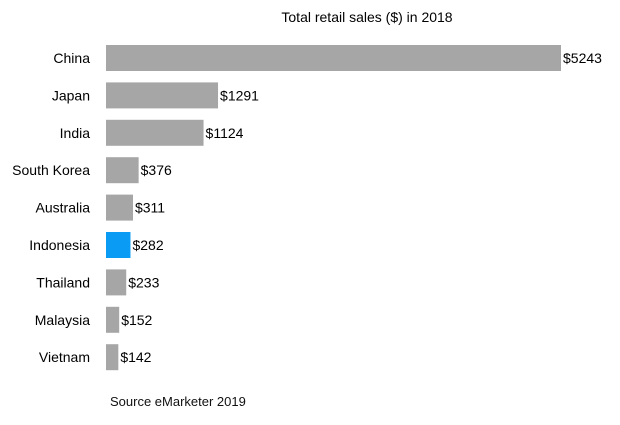 The image size is (620, 425). Describe the element at coordinates (156, 170) in the screenshot. I see `data-label: $376` at that location.